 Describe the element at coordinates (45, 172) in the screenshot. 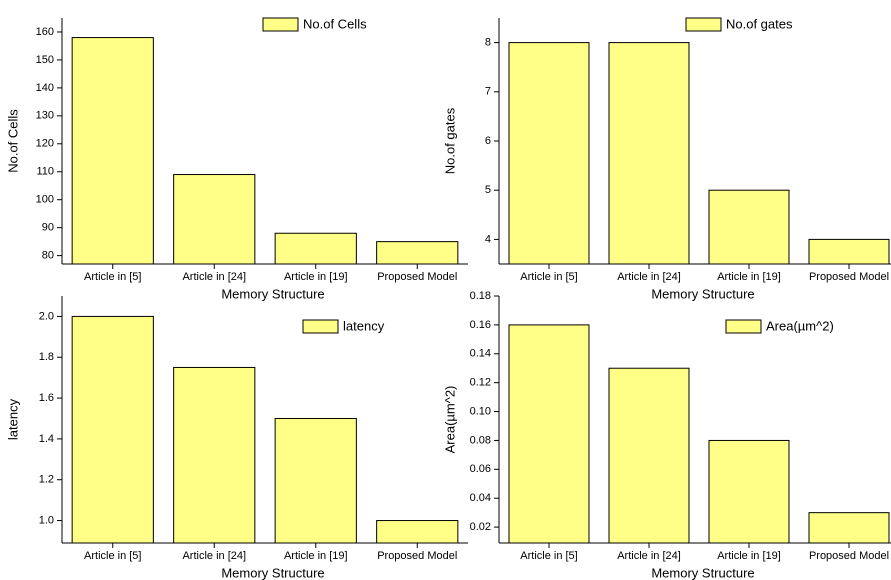

I see `y-tick-label: 110` at that location.